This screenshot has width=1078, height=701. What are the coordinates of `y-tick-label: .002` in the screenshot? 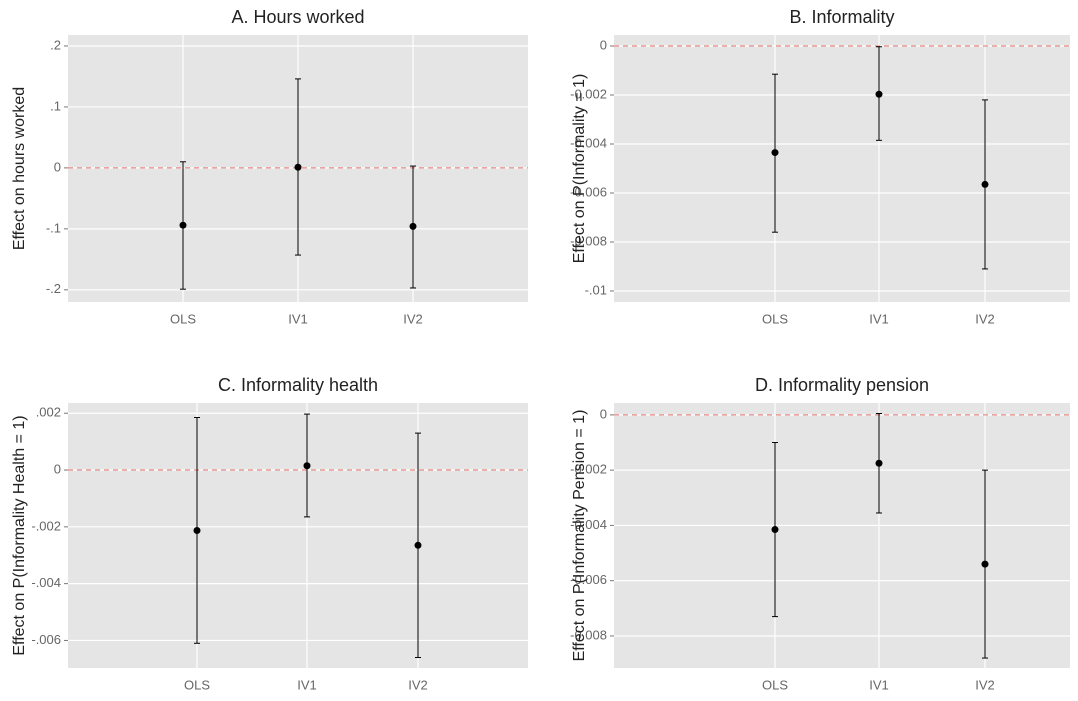 It's located at (48, 412).